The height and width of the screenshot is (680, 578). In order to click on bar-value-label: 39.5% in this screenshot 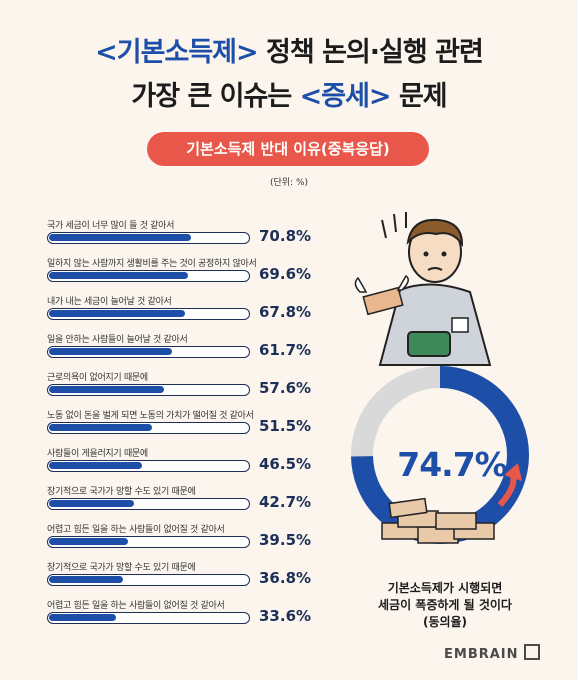, I will do `click(285, 540)`.